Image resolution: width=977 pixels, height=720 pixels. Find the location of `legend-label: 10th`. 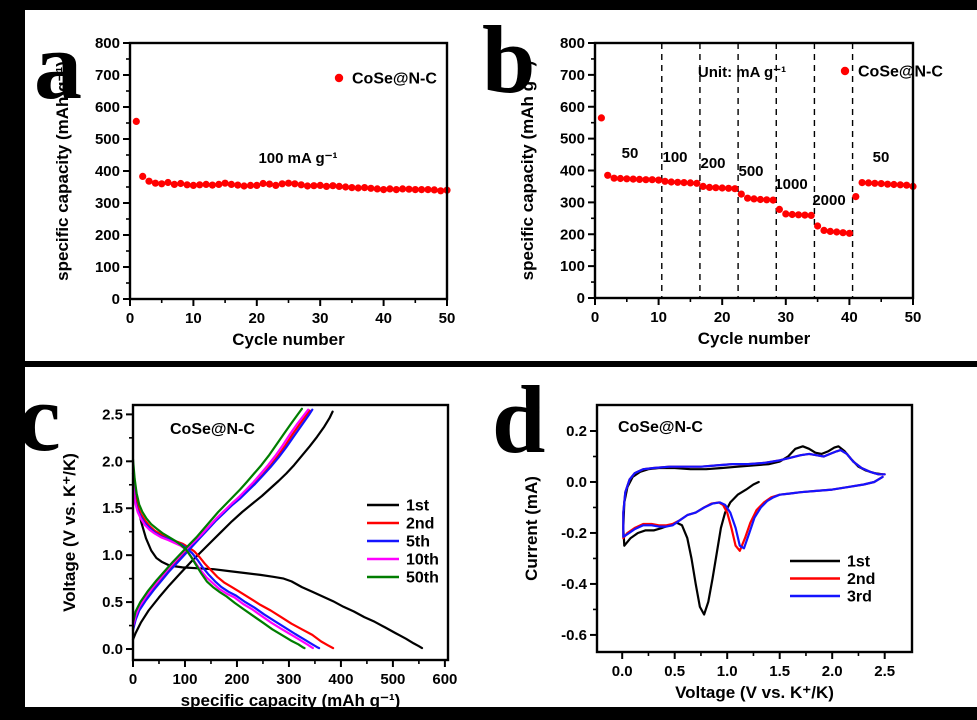

legend-label: 10th is located at coordinates (422, 560).